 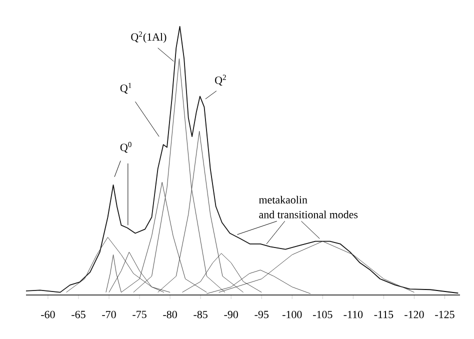 What do you see at coordinates (414, 314) in the screenshot?
I see `x-tick-label: -120` at bounding box center [414, 314].